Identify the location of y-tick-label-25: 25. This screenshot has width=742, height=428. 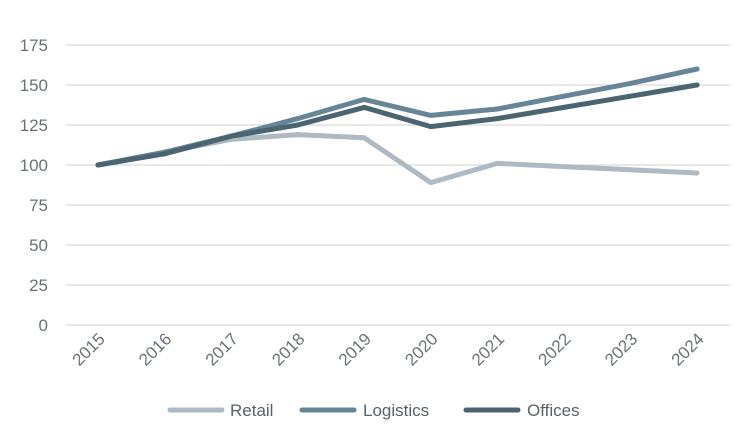
(38, 285).